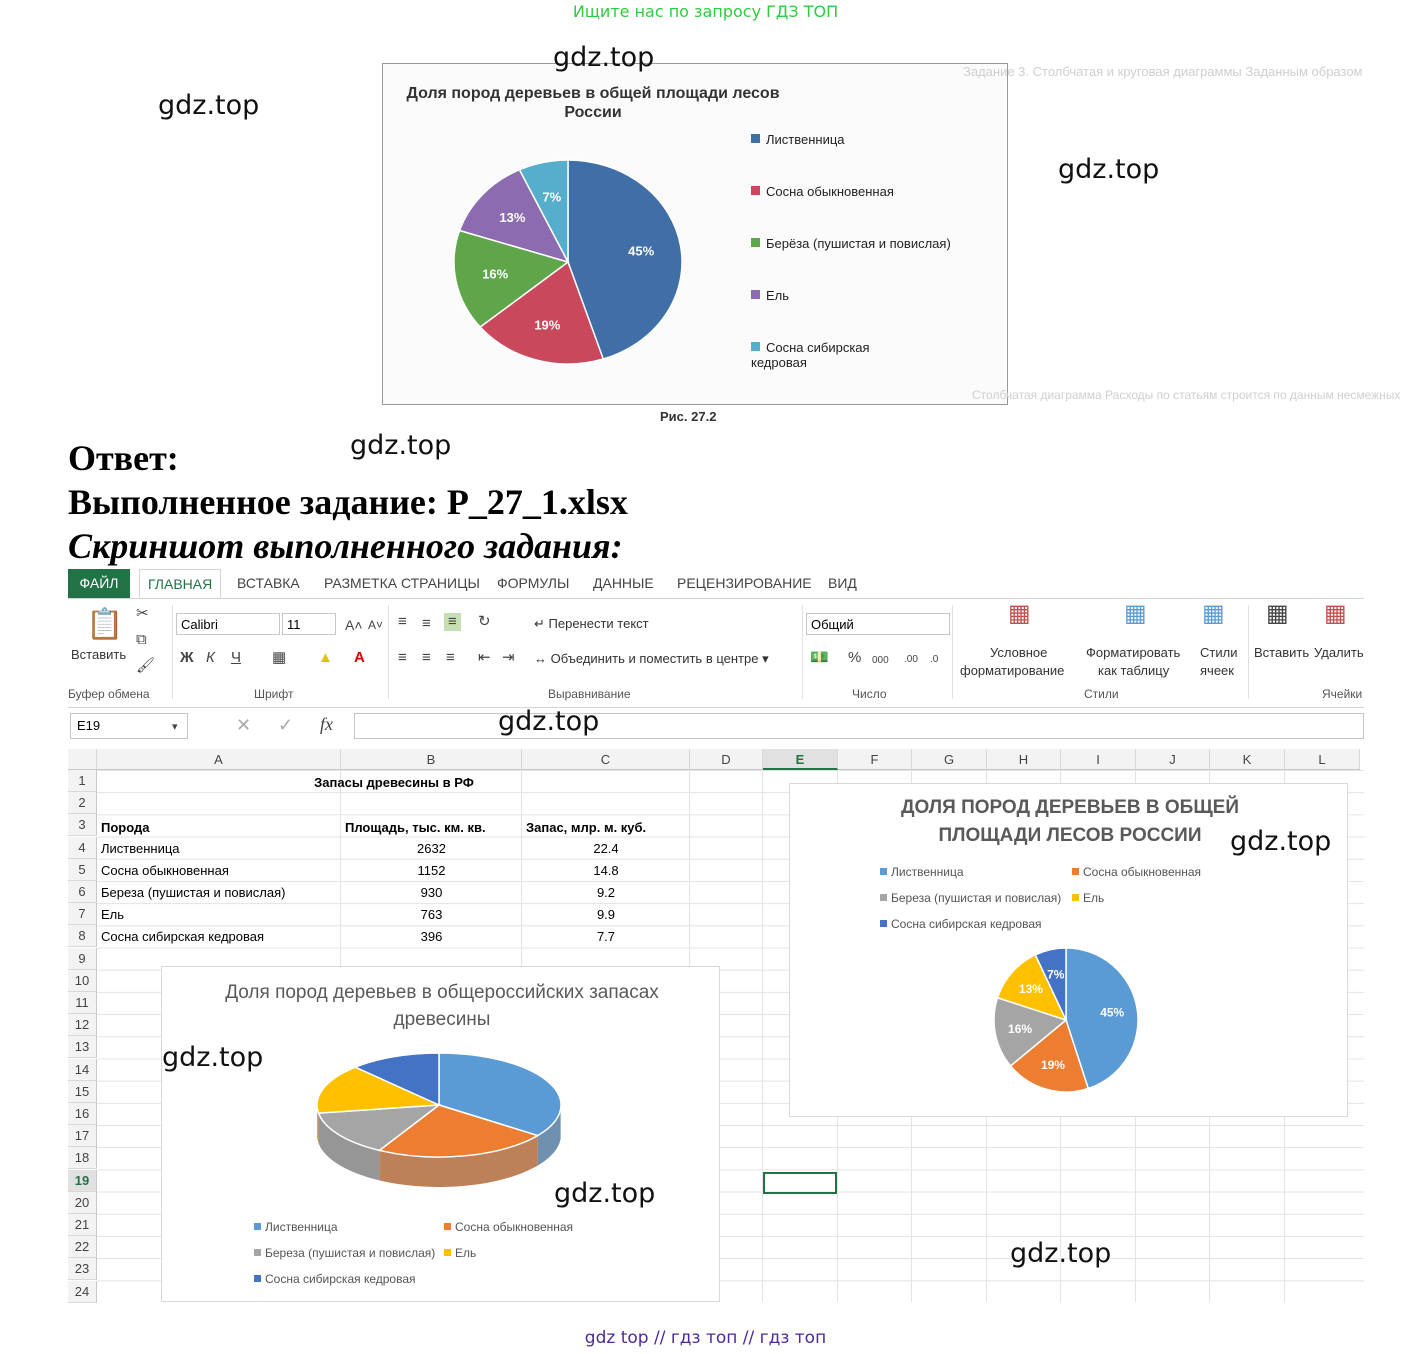  What do you see at coordinates (326, 724) in the screenshot?
I see `insert-function-button: fx` at bounding box center [326, 724].